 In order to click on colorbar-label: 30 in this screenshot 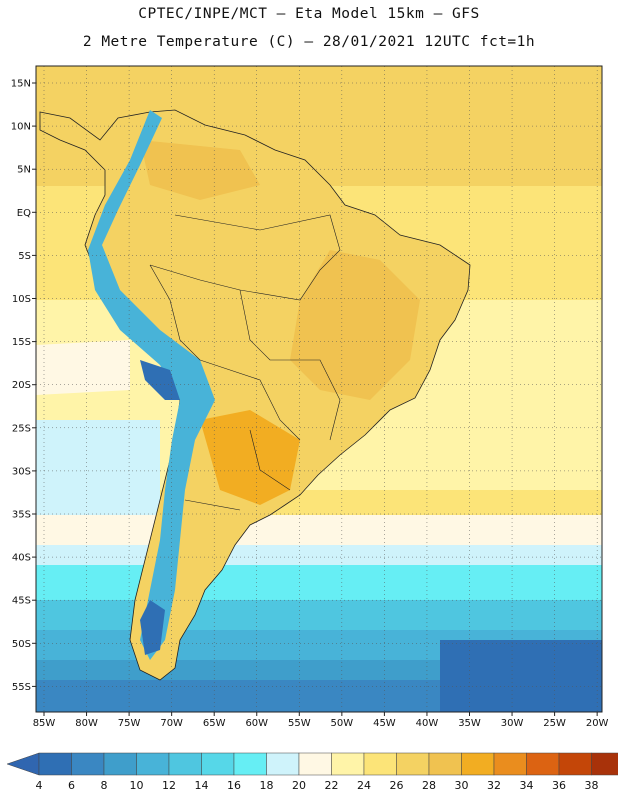, I will do `click(462, 785)`.